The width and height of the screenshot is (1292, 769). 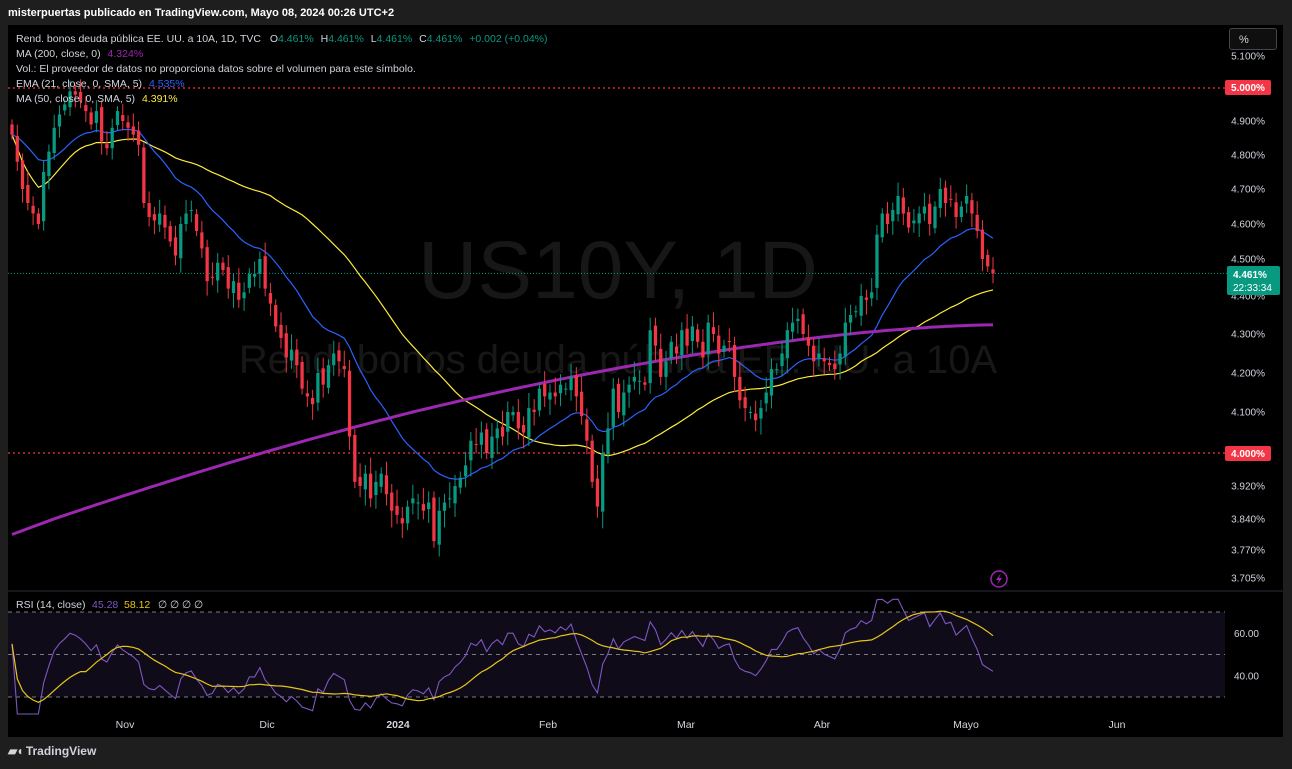 What do you see at coordinates (1252, 288) in the screenshot?
I see `price-badge-countdown: 22:33:34` at bounding box center [1252, 288].